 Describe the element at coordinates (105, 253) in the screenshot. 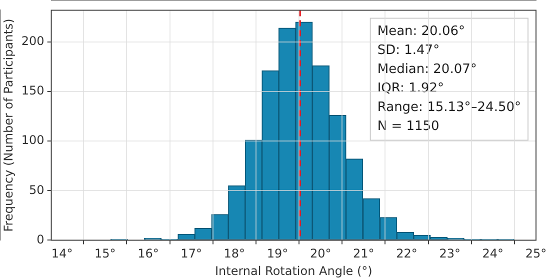

I see `x-tick-label: 15°` at that location.